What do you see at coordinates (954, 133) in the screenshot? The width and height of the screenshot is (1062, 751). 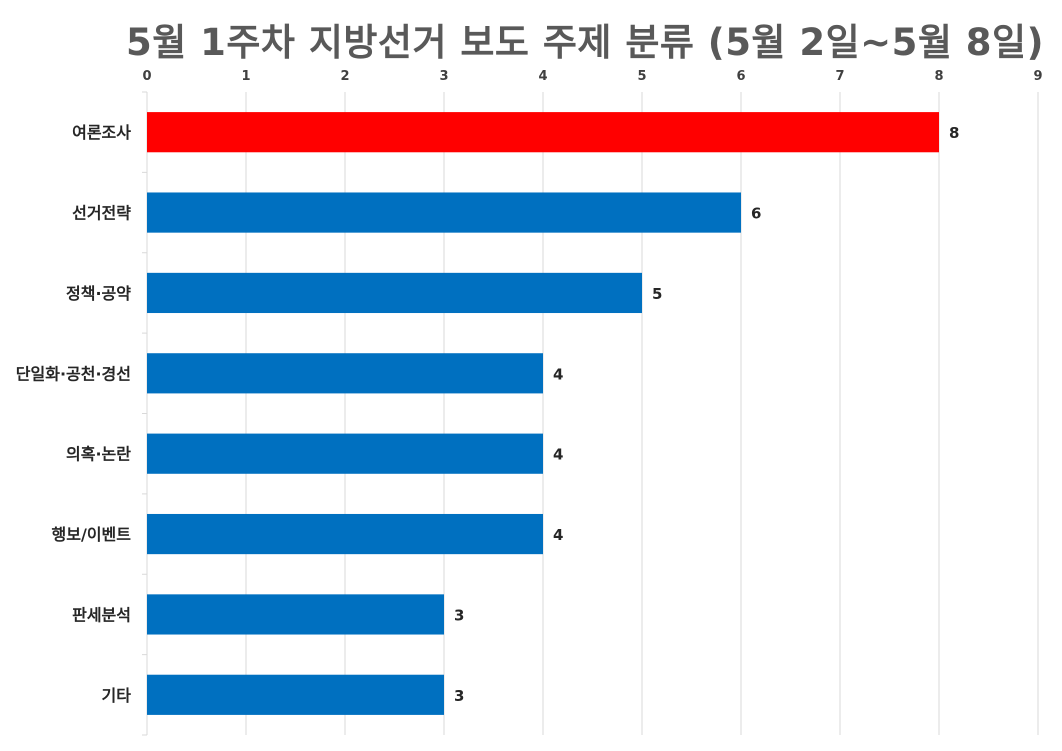 I see `data-label: 8` at bounding box center [954, 133].